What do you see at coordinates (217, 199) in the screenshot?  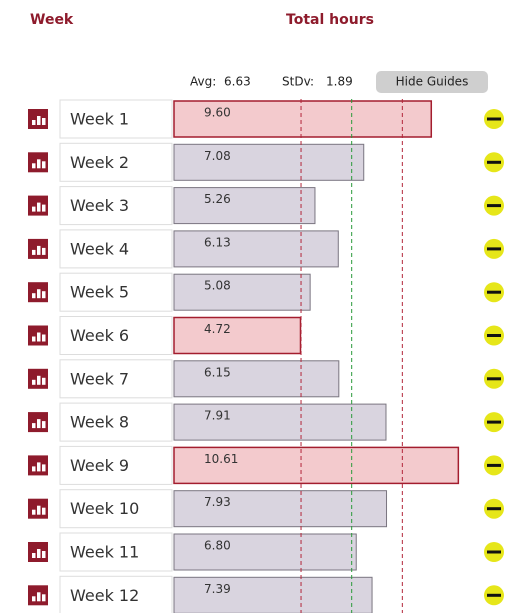 I see `bar-value: 5.26` at bounding box center [217, 199].